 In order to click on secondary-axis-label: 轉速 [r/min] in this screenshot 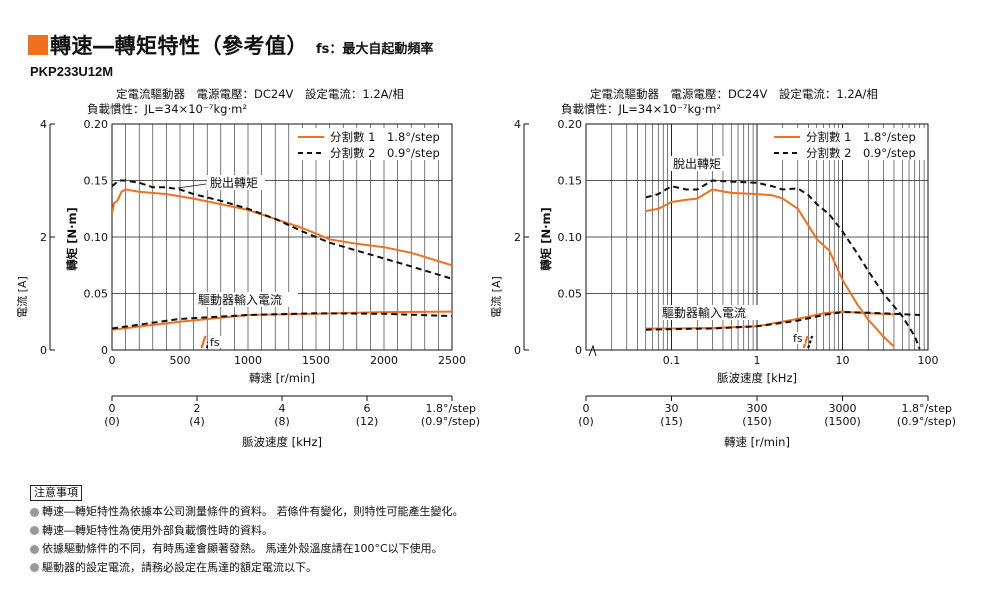, I will do `click(757, 442)`.